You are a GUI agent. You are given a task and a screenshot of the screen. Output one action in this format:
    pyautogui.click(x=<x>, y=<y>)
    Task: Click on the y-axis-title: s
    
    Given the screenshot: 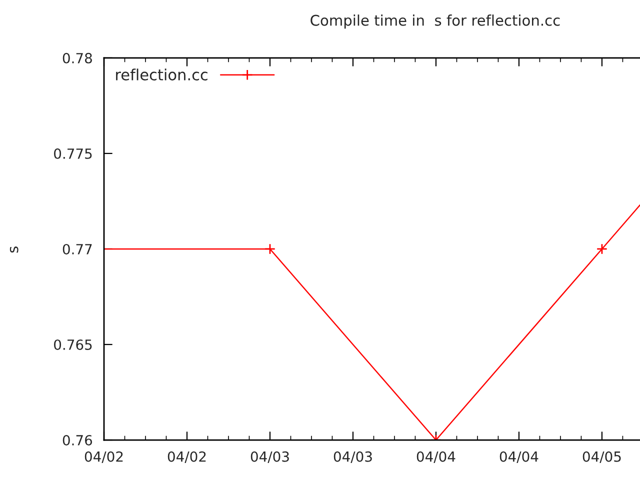 What is the action you would take?
    pyautogui.click(x=14, y=249)
    